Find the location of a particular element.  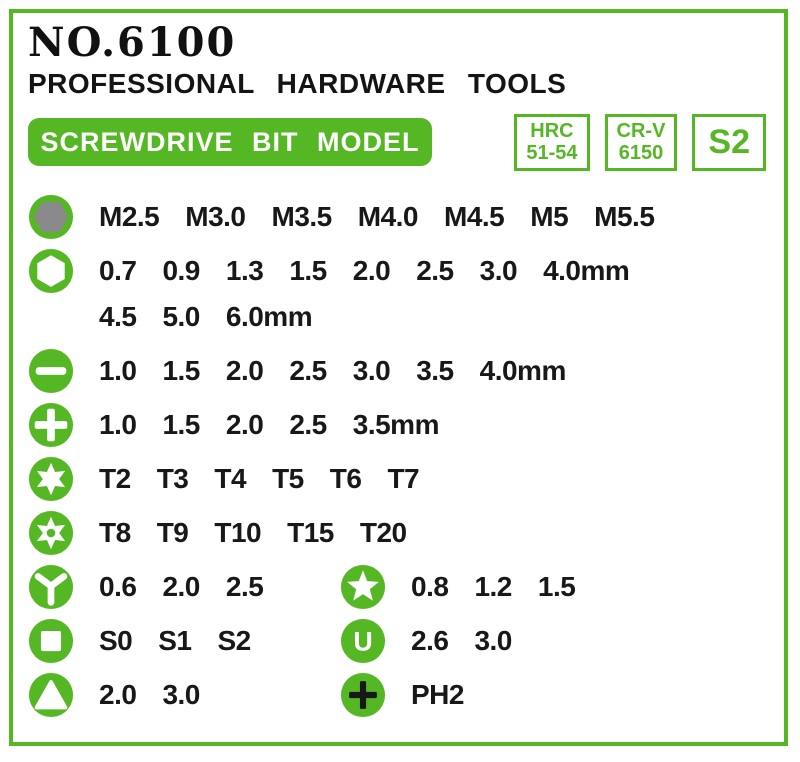

bit-row: 0.7 0.9 1.3 1.5 2.0 2.5 3.0 4.0mm 4.5 5.0 6.0mm is located at coordinates (406, 294).